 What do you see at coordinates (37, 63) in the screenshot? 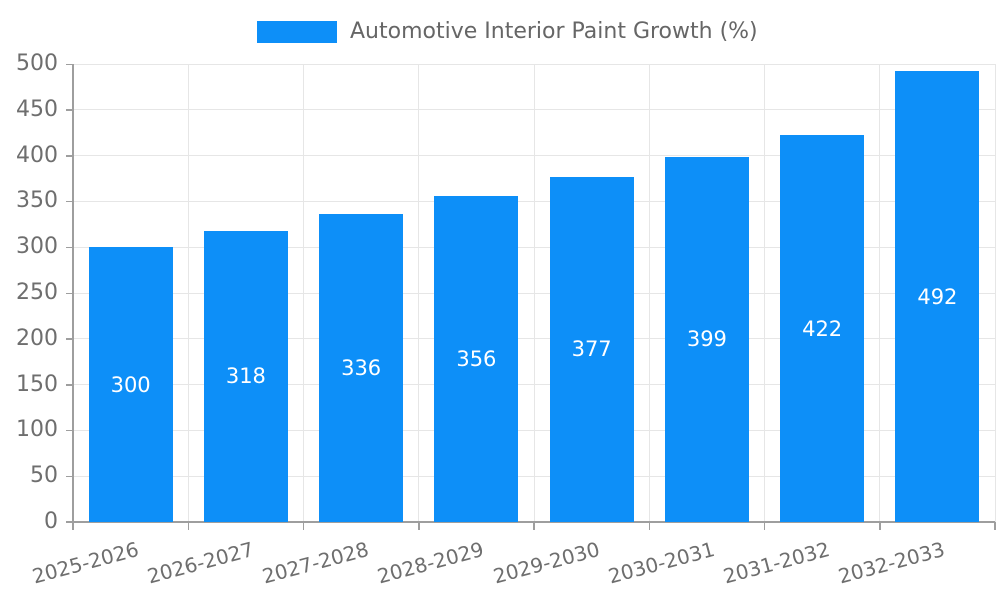
I see `y-tick-label: 500` at bounding box center [37, 63].